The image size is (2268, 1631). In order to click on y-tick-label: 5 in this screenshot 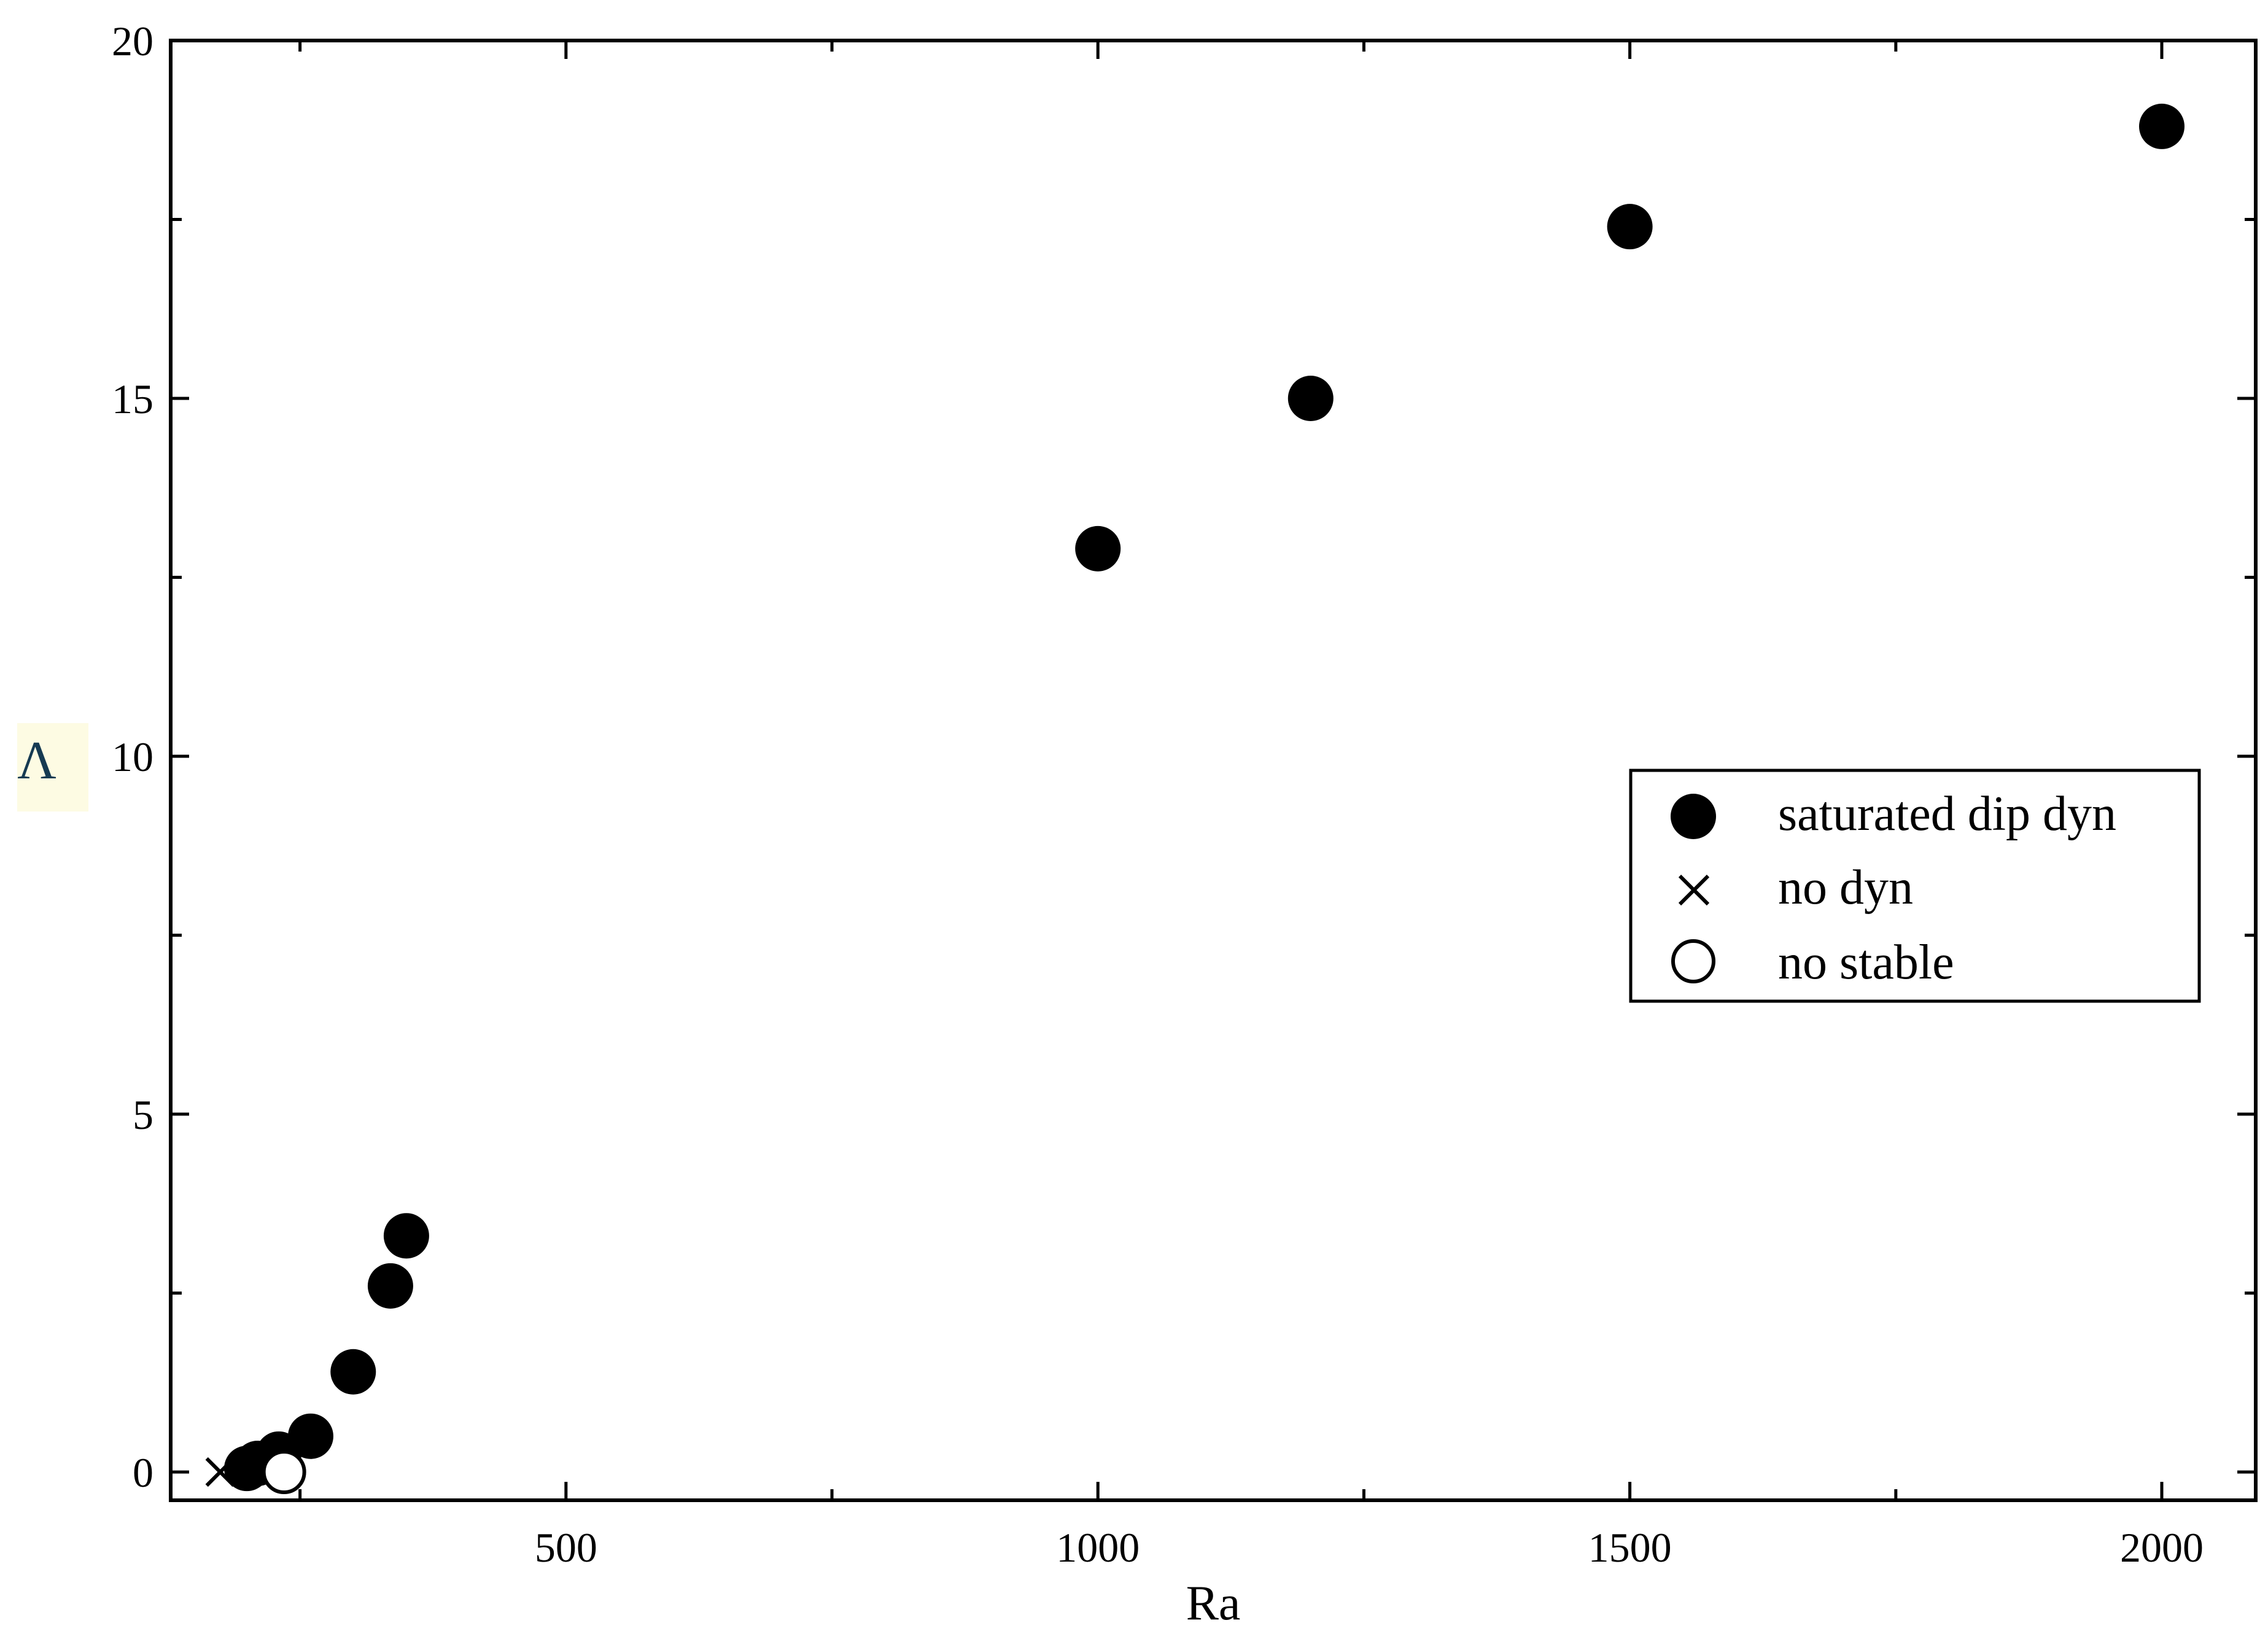, I will do `click(143, 1114)`.